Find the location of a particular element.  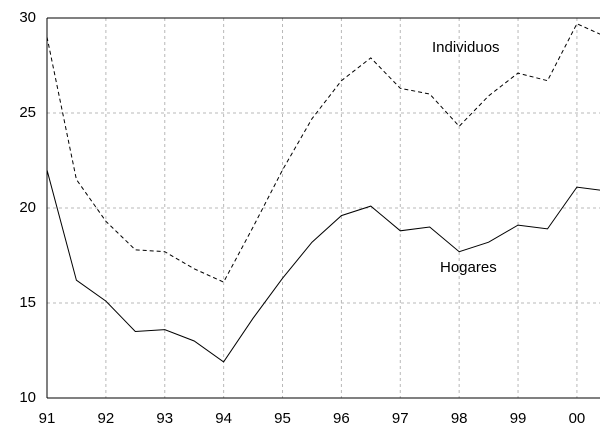

y-tick-label: 20 is located at coordinates (27, 207).